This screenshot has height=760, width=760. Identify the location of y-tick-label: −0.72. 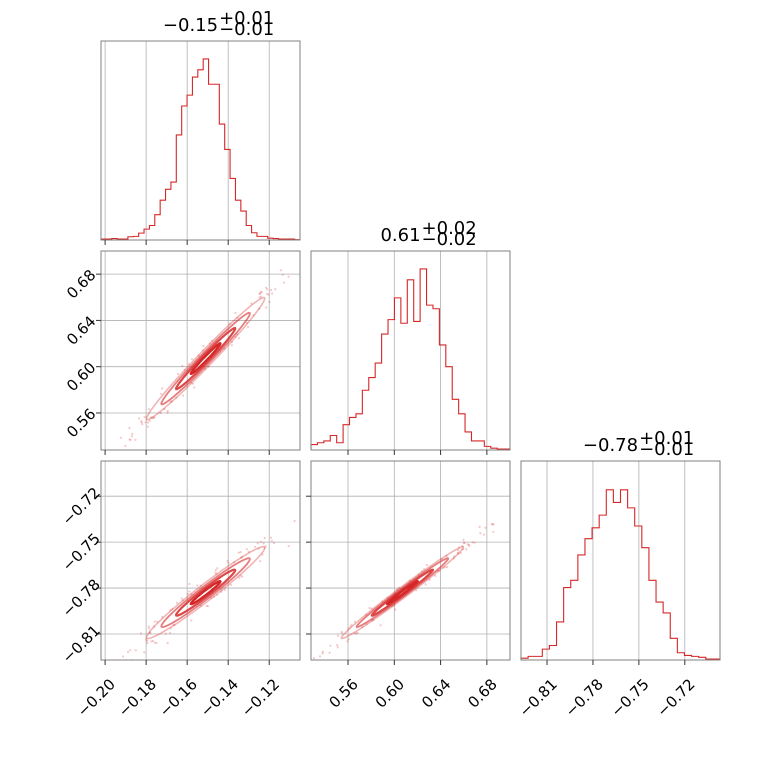
(81, 506).